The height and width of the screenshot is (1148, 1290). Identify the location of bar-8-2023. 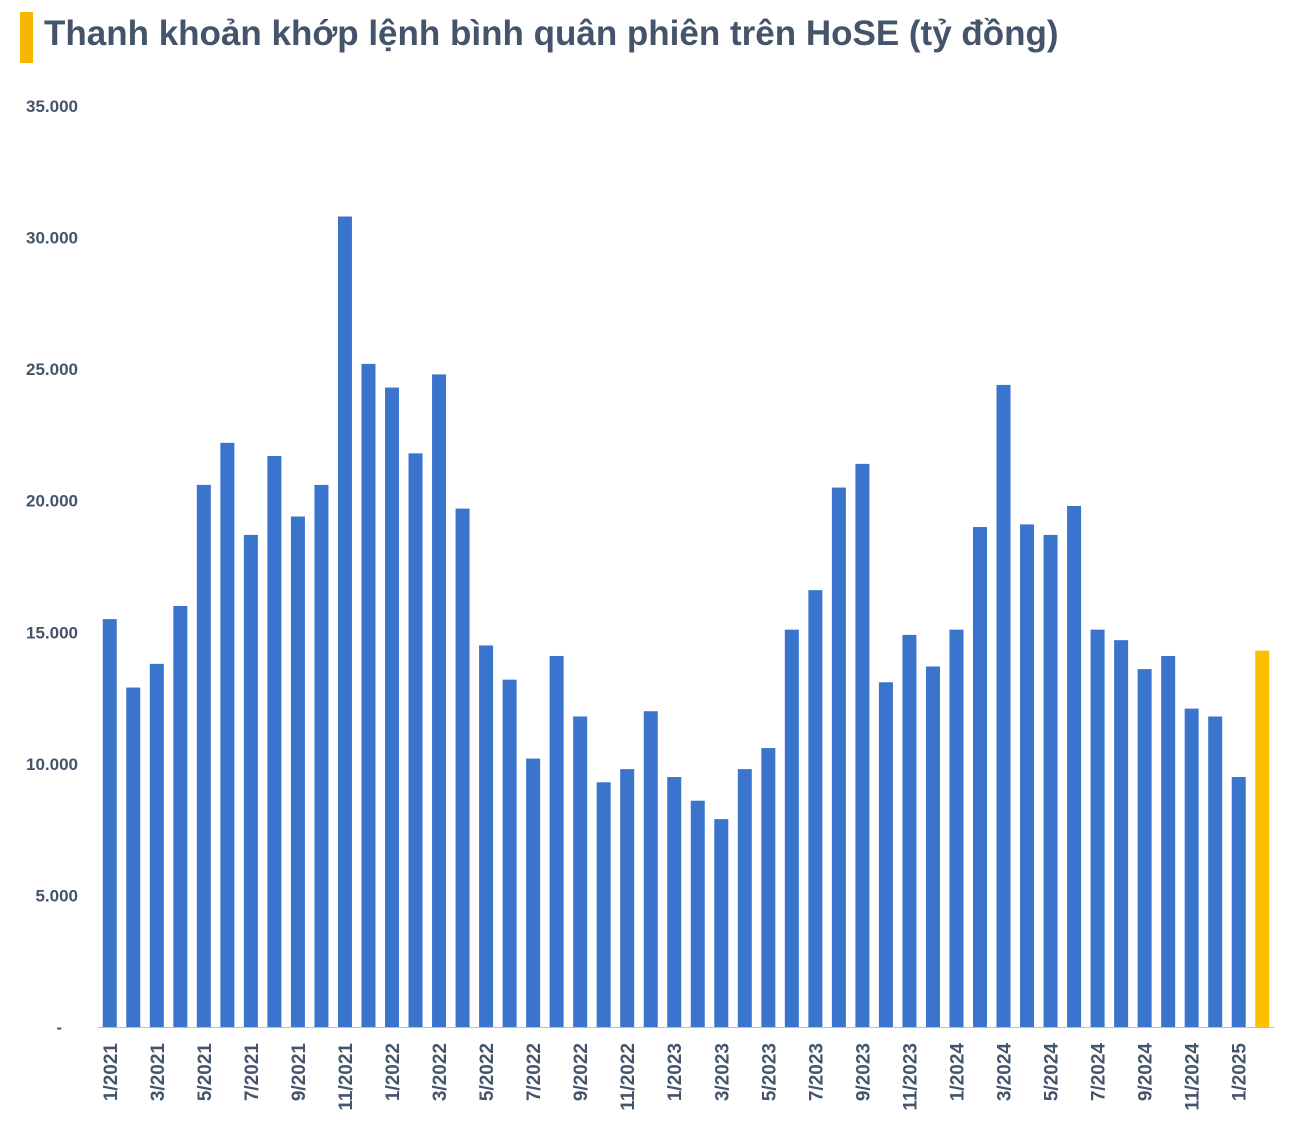
(838, 757).